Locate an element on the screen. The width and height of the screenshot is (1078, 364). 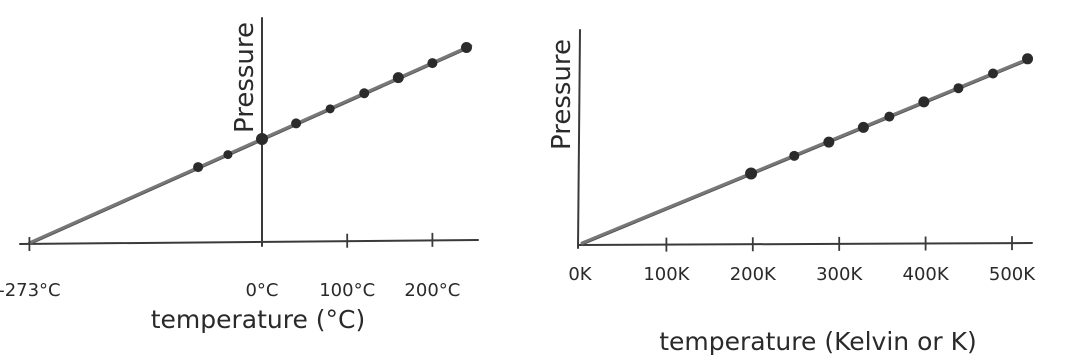
x-tick-label: 100°C is located at coordinates (347, 290).